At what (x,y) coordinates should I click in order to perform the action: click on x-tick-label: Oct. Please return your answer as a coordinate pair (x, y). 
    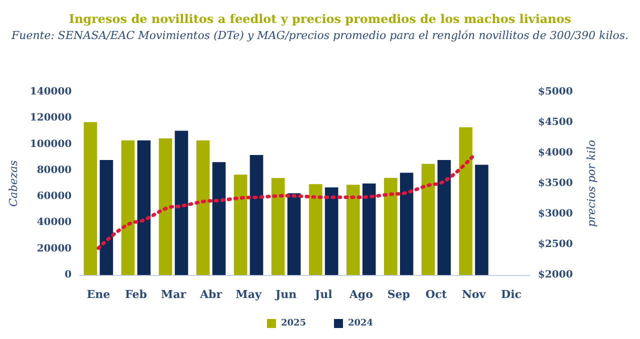
    Looking at the image, I should click on (436, 294).